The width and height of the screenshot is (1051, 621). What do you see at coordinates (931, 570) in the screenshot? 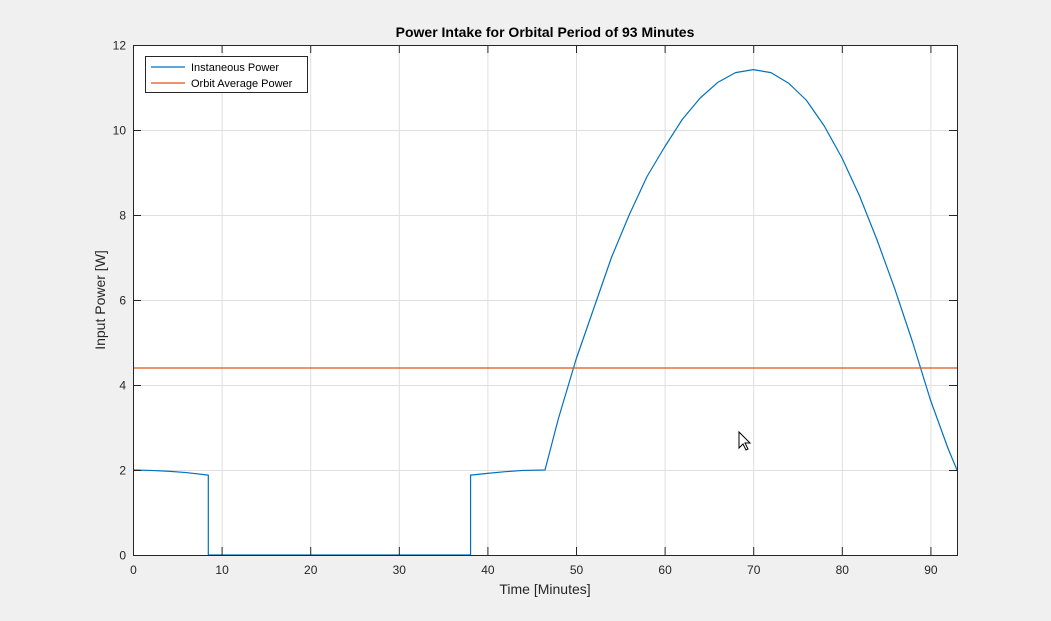
I see `x-tick-label: 90` at bounding box center [931, 570].